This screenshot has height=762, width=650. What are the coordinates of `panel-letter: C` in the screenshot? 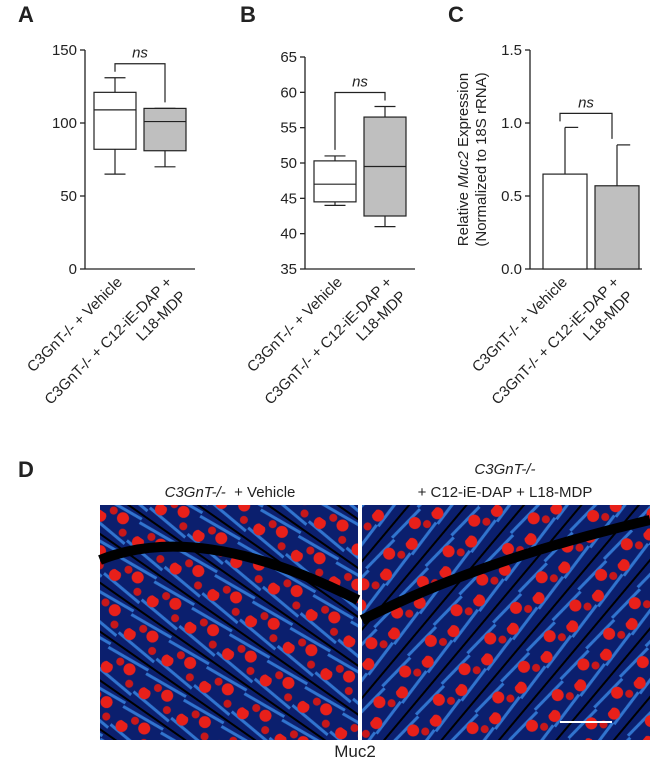 It's located at (456, 14).